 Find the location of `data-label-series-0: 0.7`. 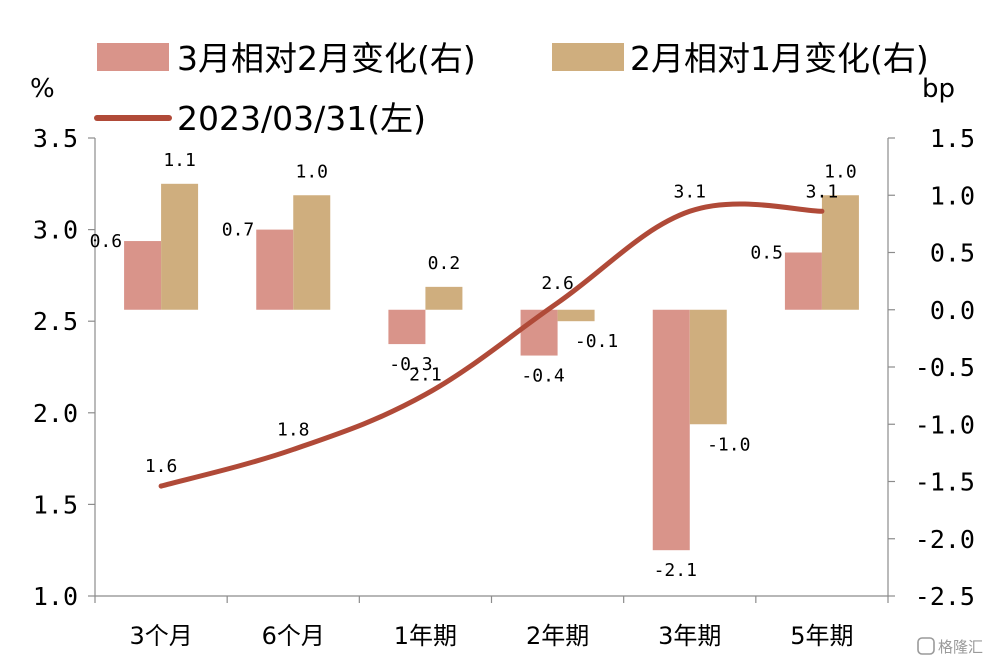

data-label-series-0: 0.7 is located at coordinates (238, 230).